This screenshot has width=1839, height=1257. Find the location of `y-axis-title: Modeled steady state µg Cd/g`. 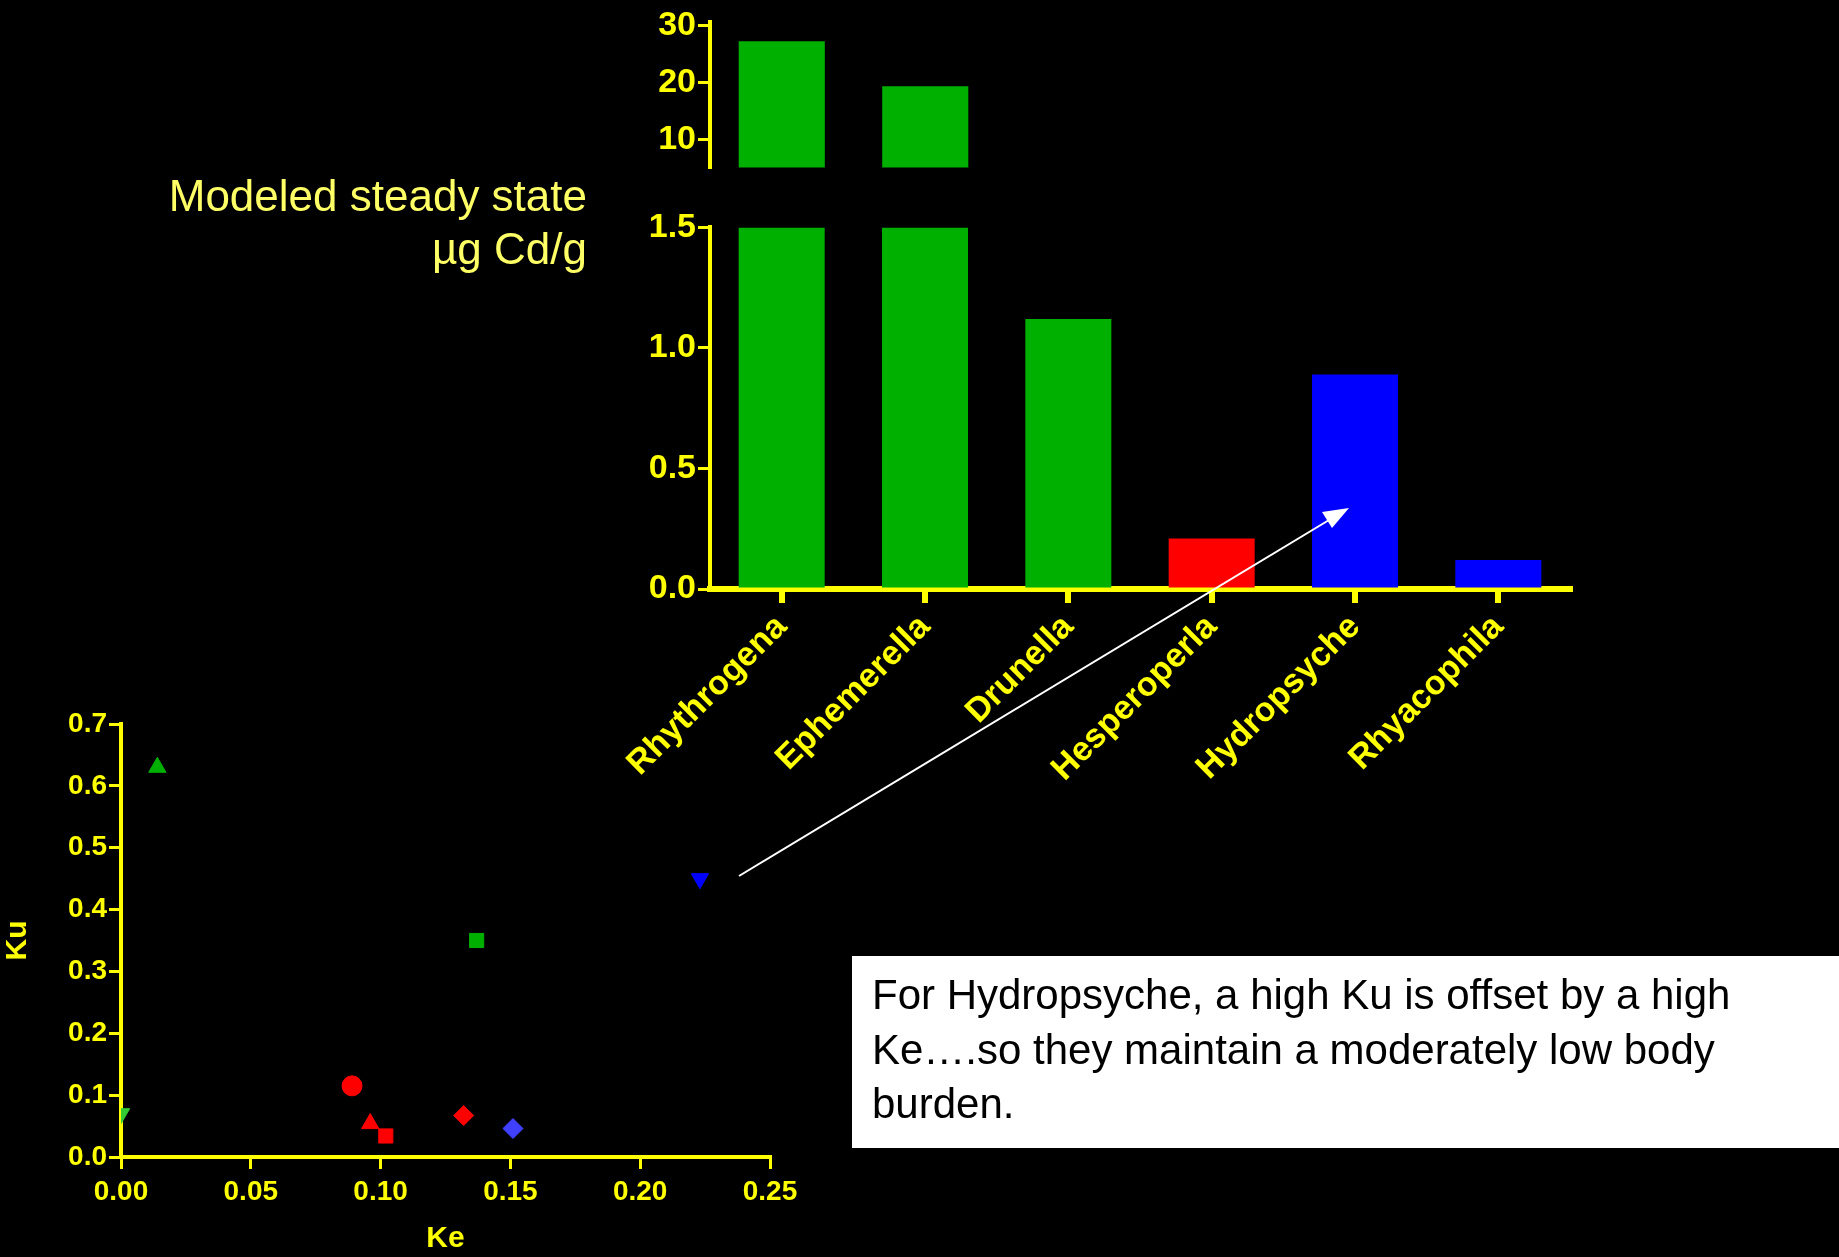

y-axis-title: Modeled steady state µg Cd/g is located at coordinates (377, 222).